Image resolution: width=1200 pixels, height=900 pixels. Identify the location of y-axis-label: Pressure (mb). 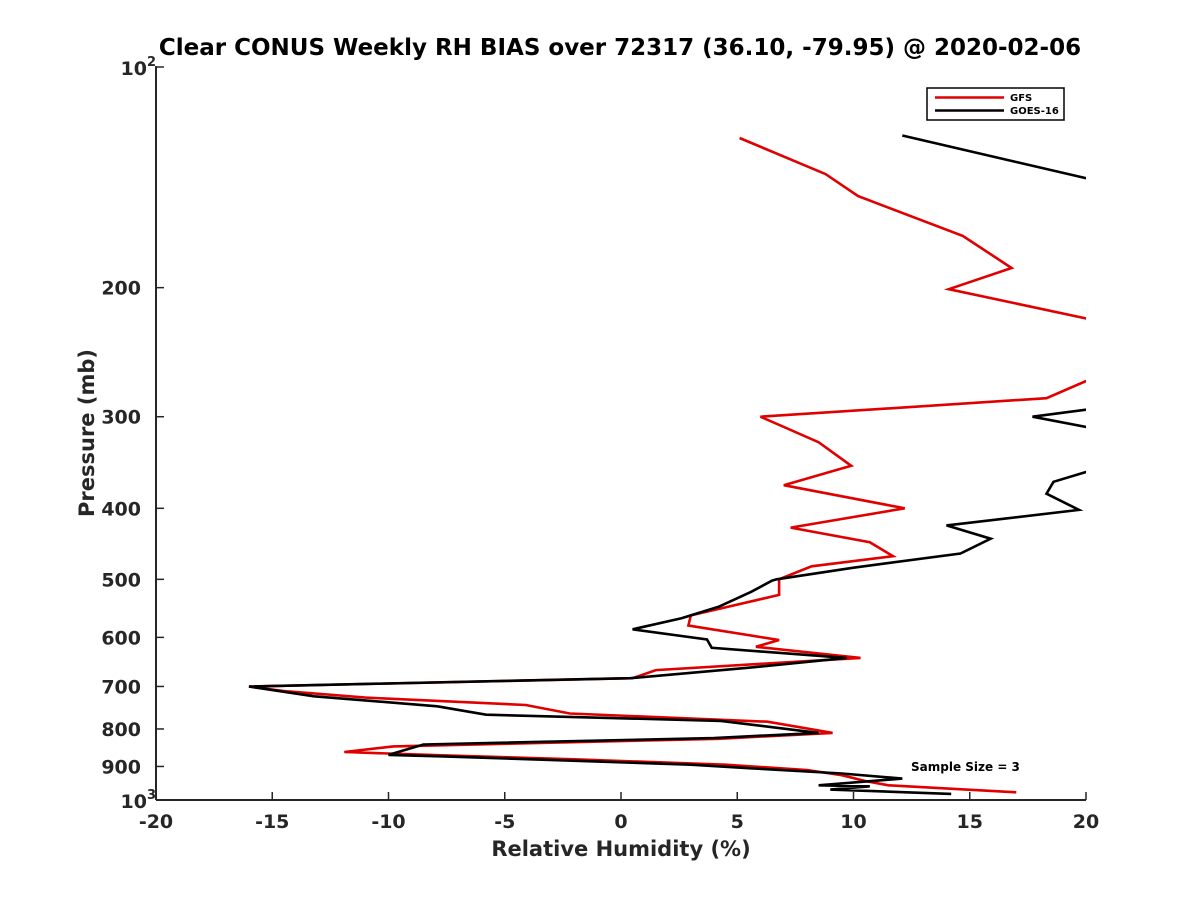
(87, 433).